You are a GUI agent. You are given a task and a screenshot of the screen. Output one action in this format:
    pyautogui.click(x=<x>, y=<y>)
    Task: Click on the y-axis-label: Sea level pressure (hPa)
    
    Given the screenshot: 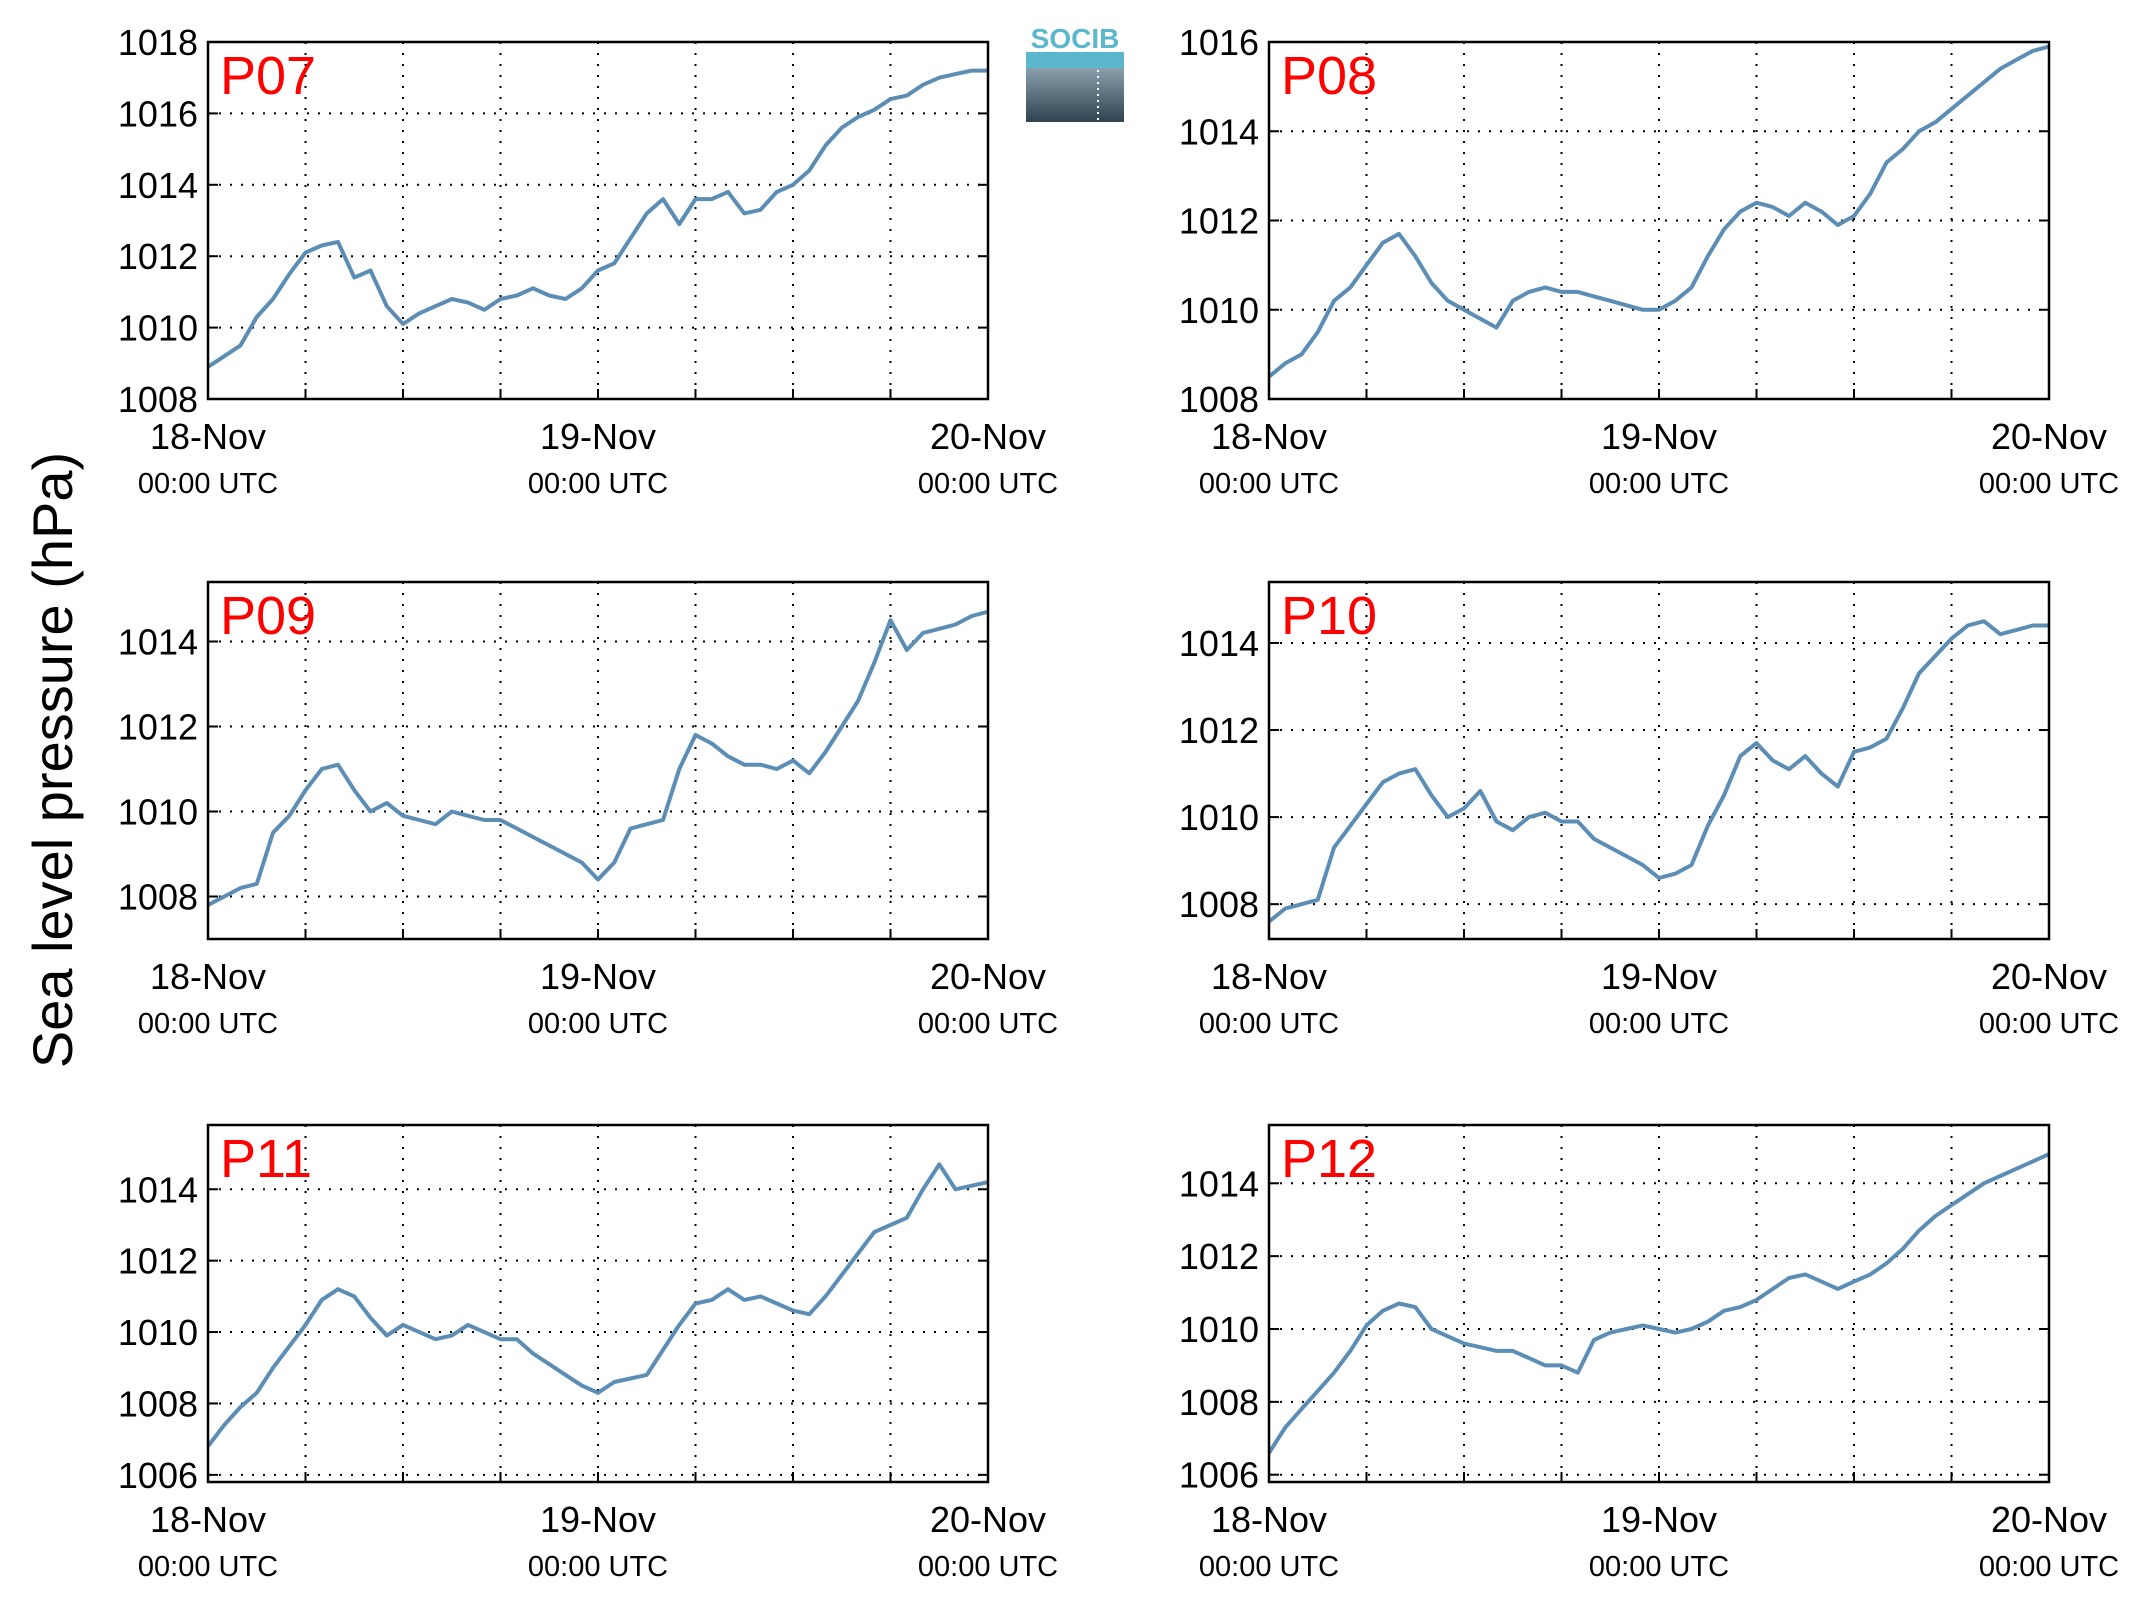 What is the action you would take?
    pyautogui.click(x=52, y=760)
    